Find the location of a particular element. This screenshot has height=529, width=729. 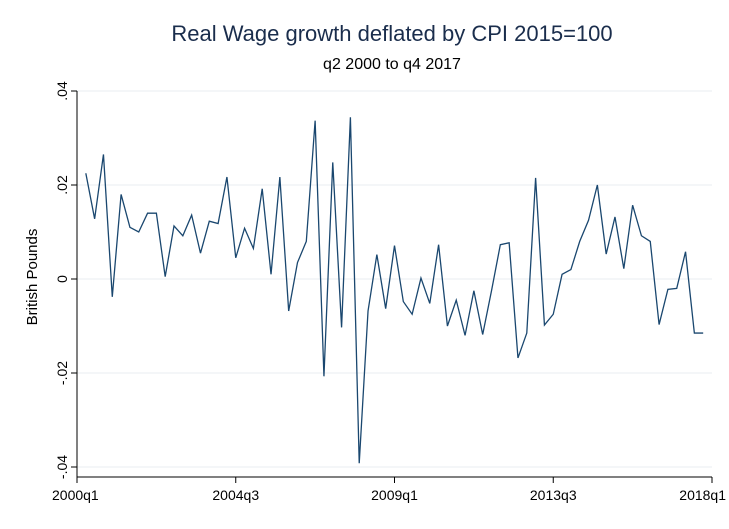

y-tick-label: .04 is located at coordinates (62, 91).